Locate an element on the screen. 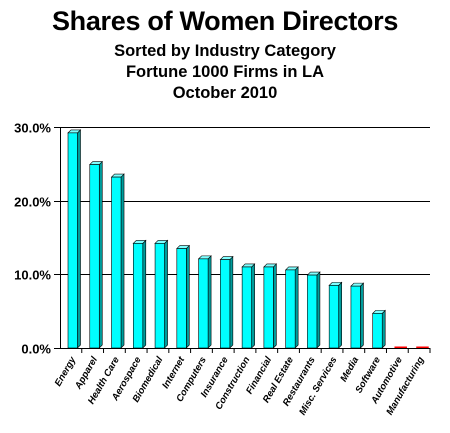  y-tick-label: 30.0% is located at coordinates (32, 128).